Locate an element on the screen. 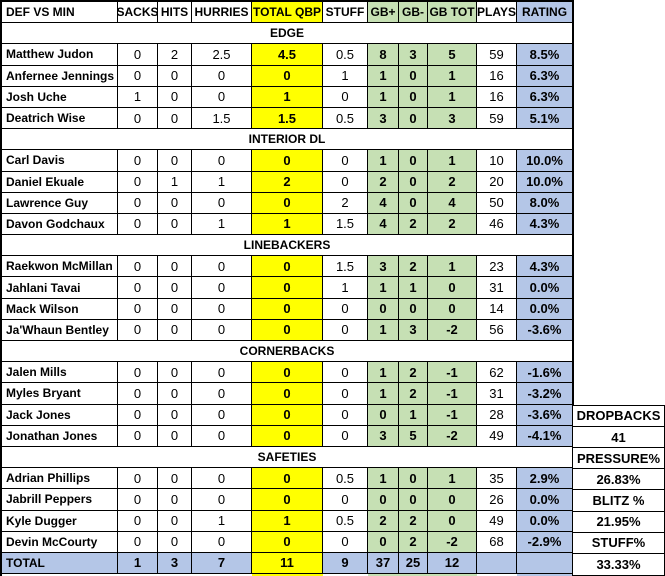  total-qbp-cell: 1 is located at coordinates (287, 521).